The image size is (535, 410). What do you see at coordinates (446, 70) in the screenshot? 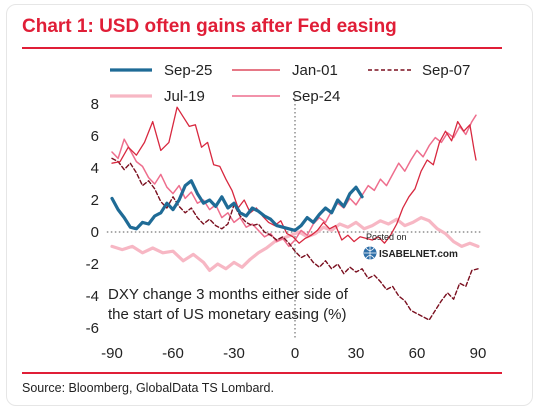
I see `legend-label-sep-07: Sep-07` at bounding box center [446, 70].